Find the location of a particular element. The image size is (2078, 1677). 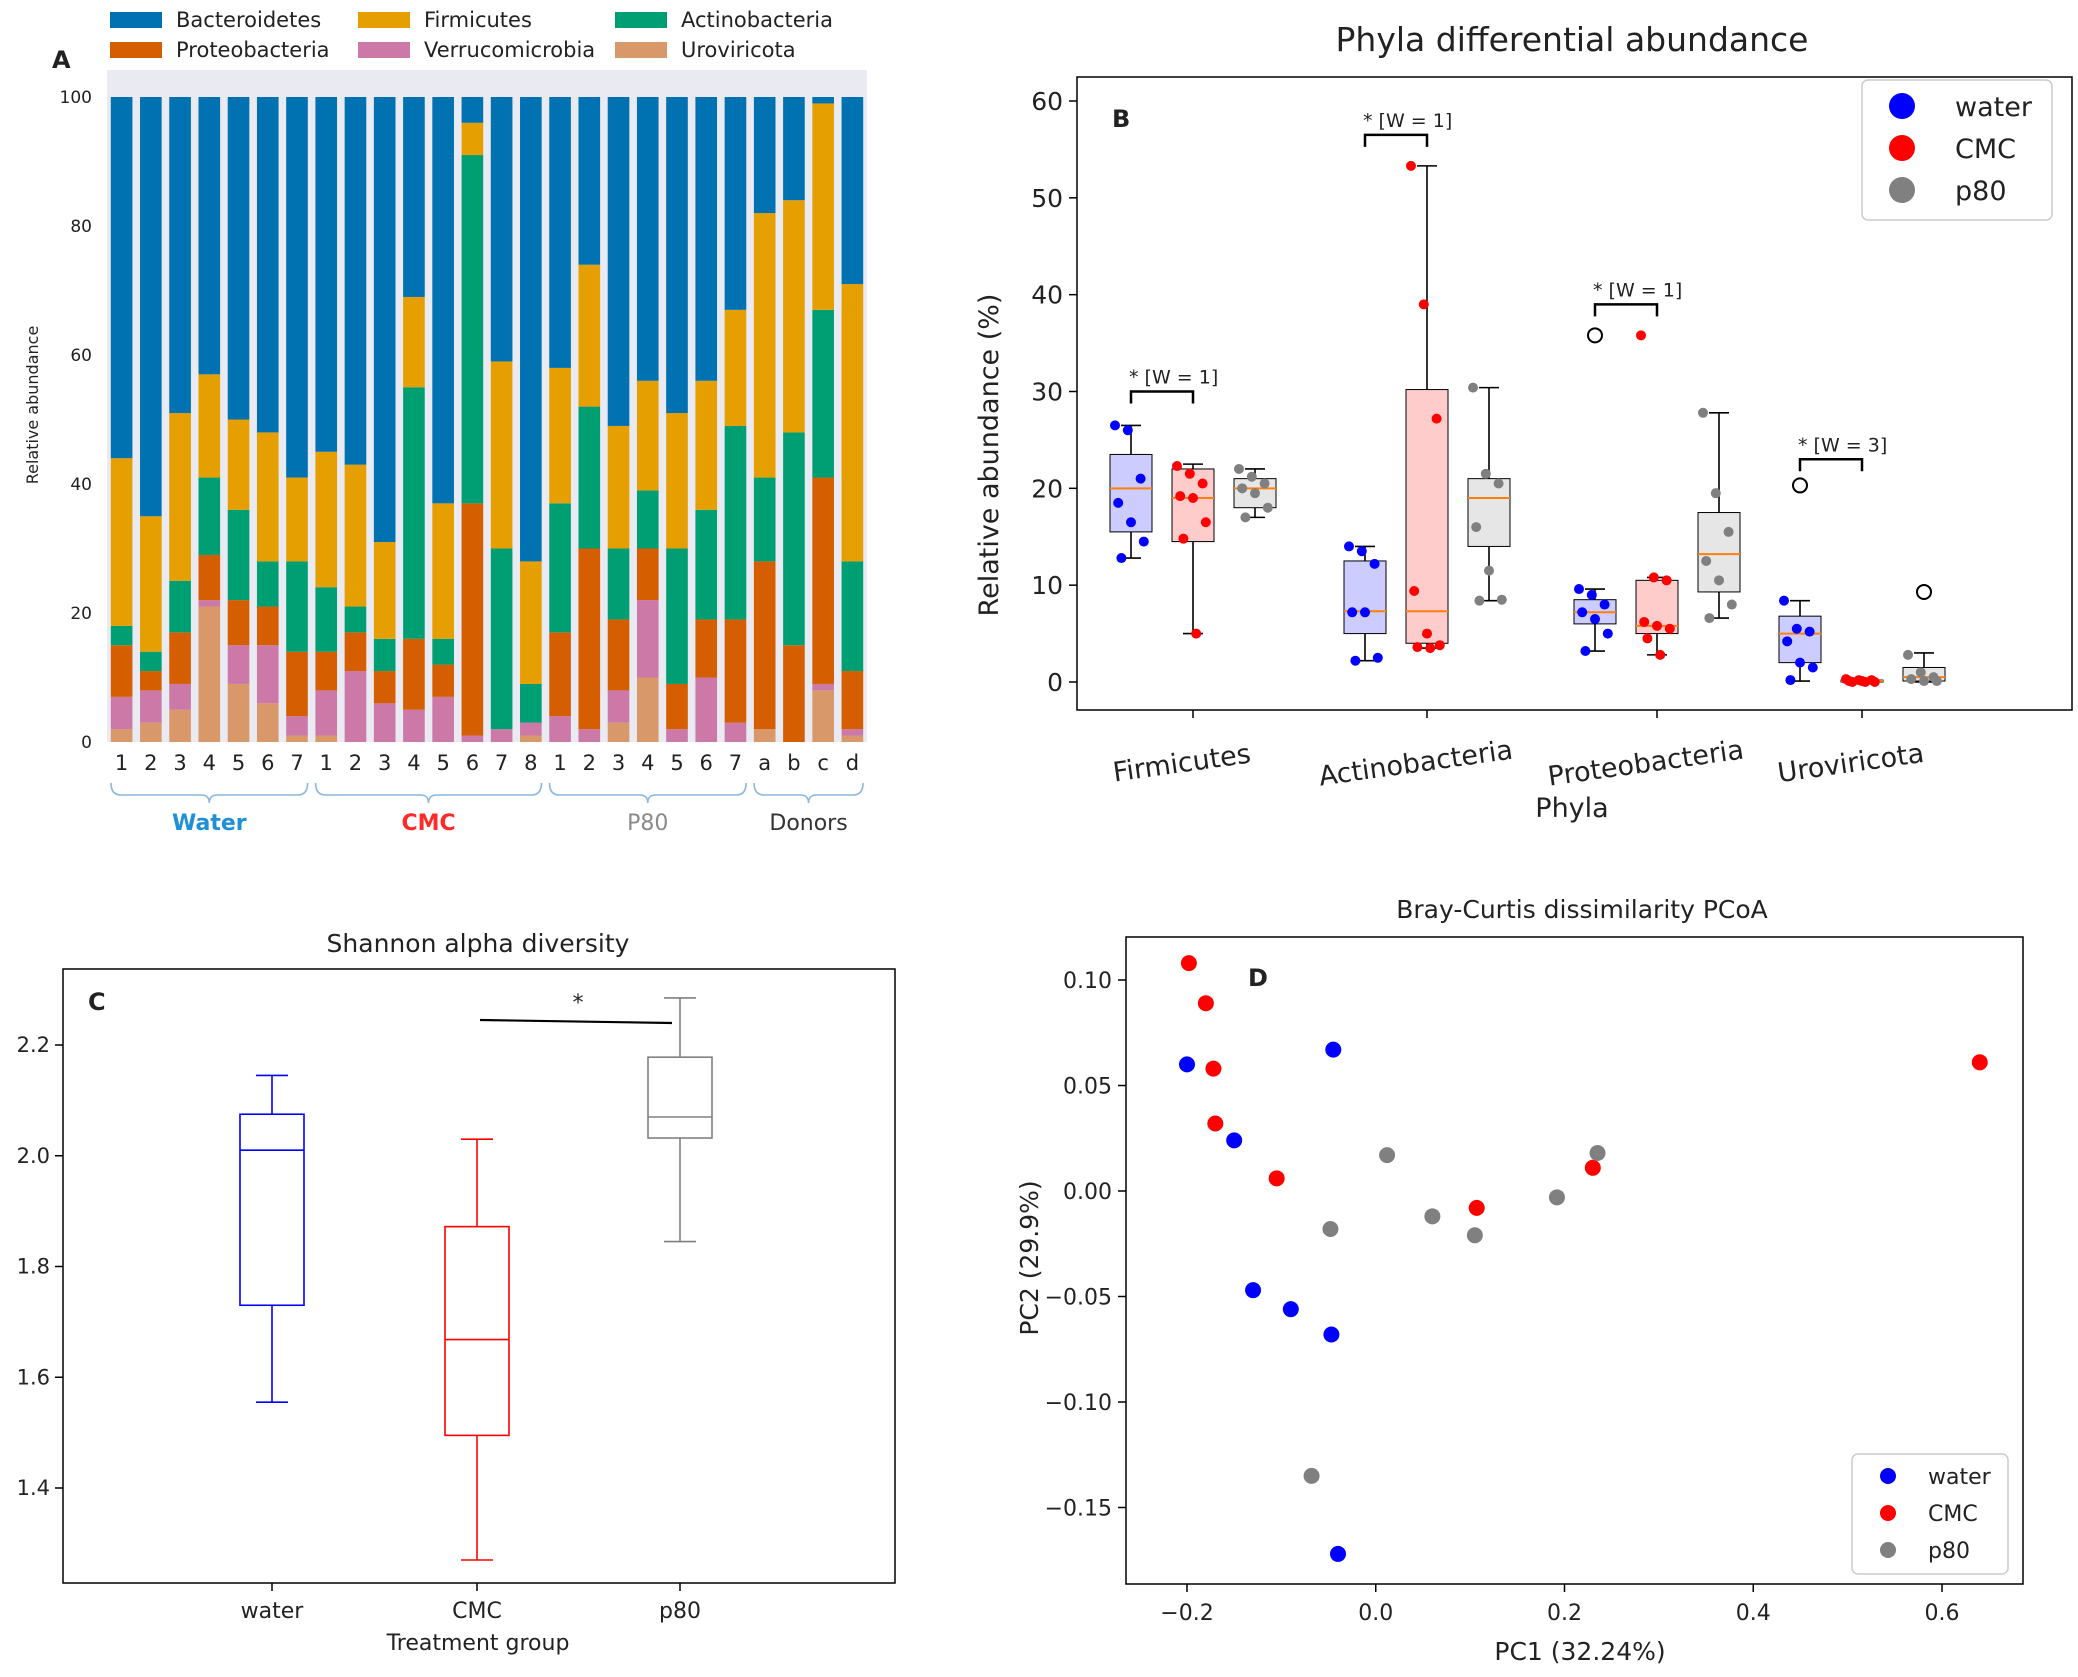

x-tick-label: 4 is located at coordinates (209, 763).